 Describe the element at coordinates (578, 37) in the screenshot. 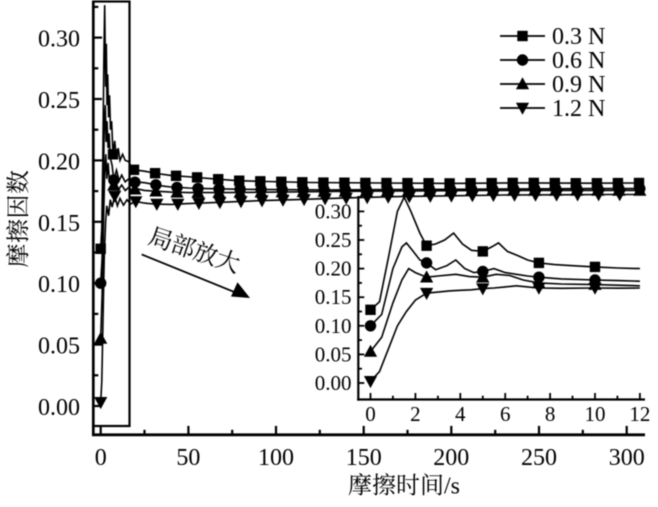

I see `svg-text: 0.3 N` at that location.